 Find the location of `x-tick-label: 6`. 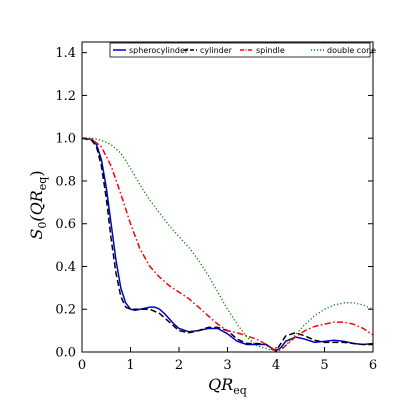

x-tick-label: 6 is located at coordinates (373, 365).